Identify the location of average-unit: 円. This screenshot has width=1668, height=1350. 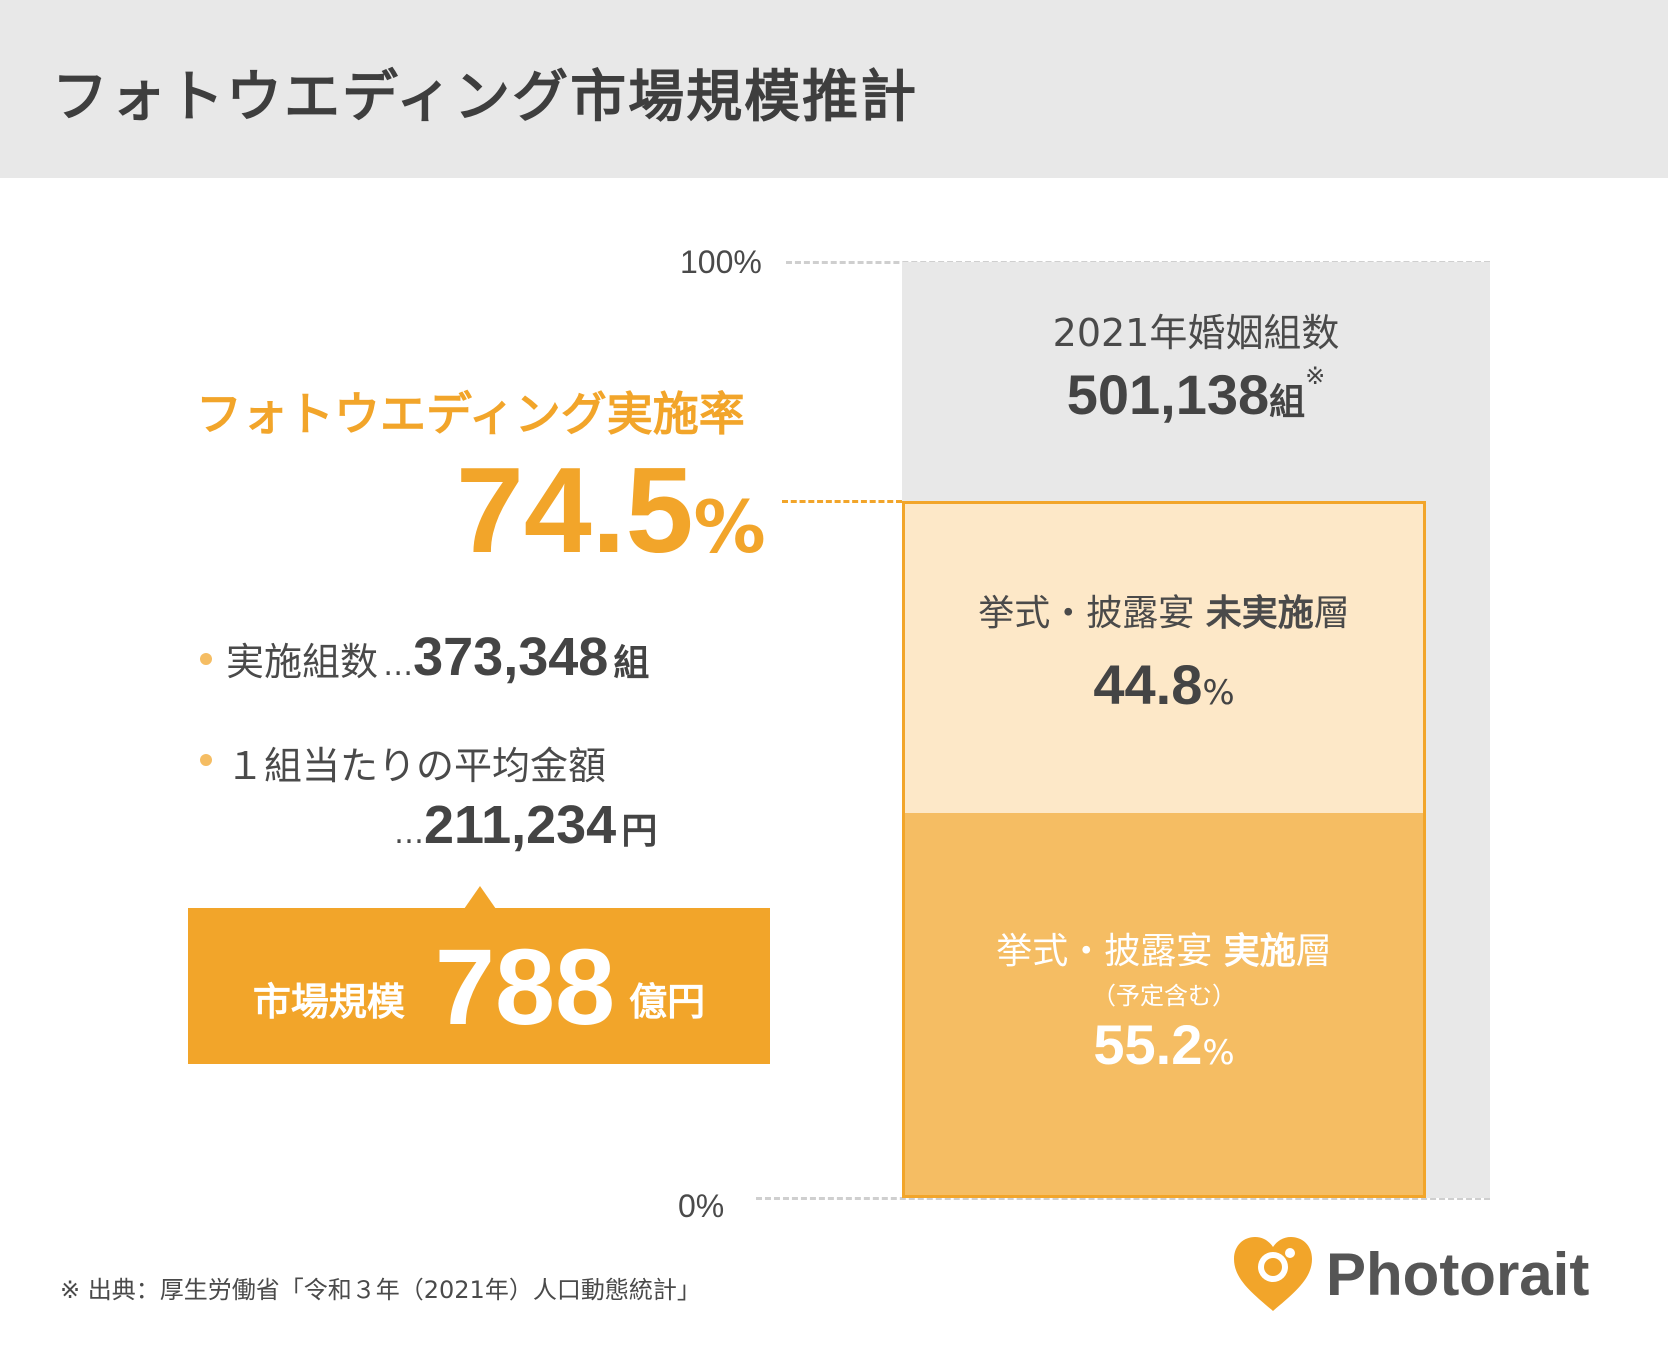
(639, 831).